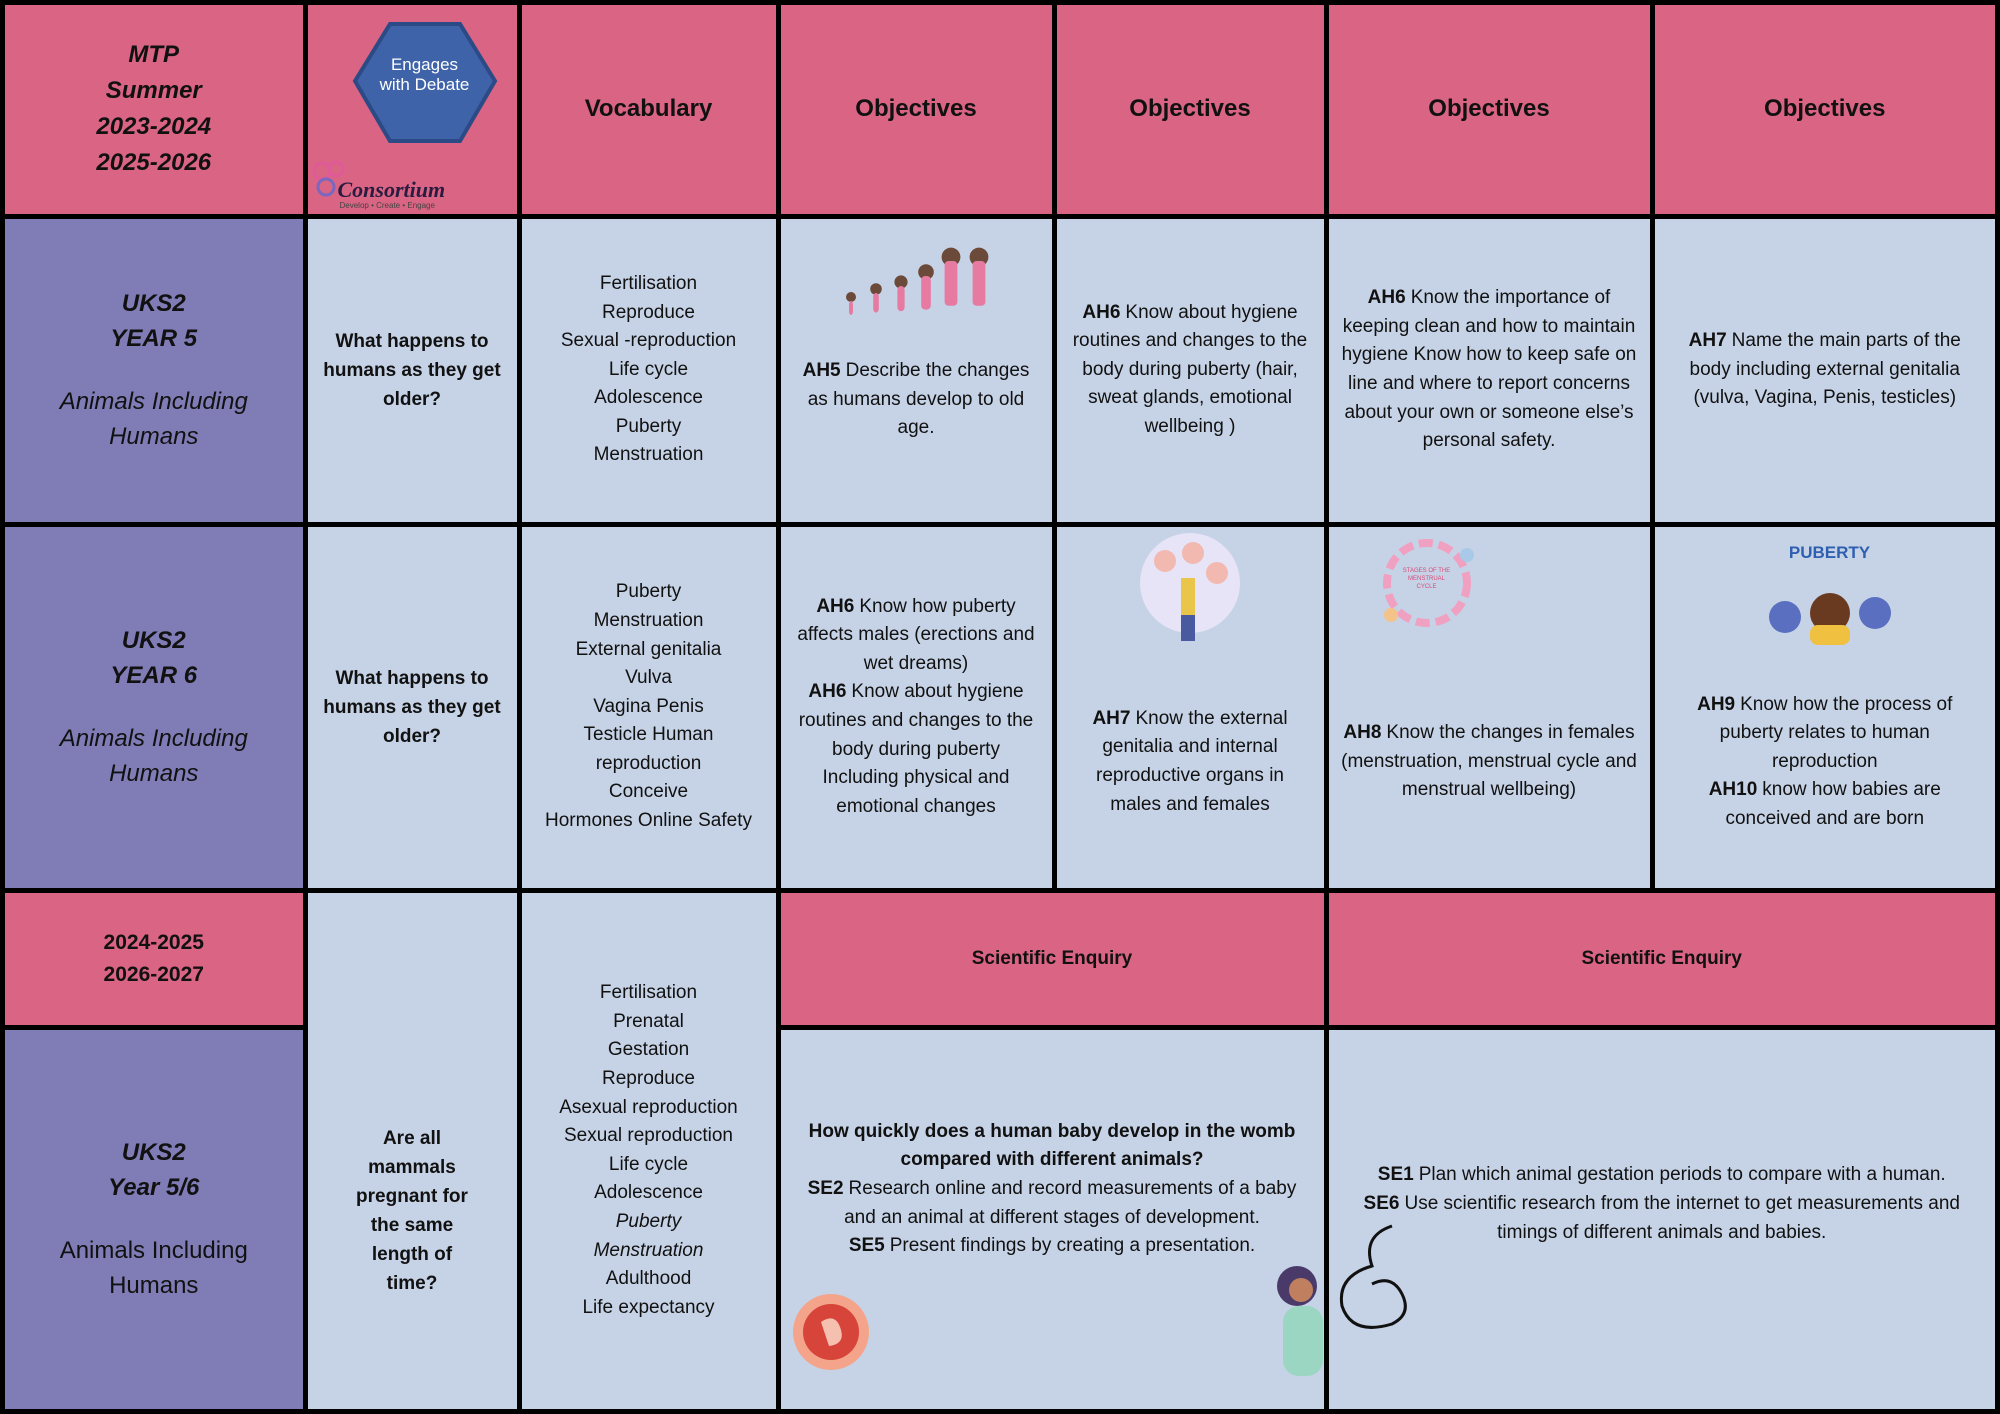 The image size is (2000, 1414). I want to click on objective-code: SE6, so click(1381, 1203).